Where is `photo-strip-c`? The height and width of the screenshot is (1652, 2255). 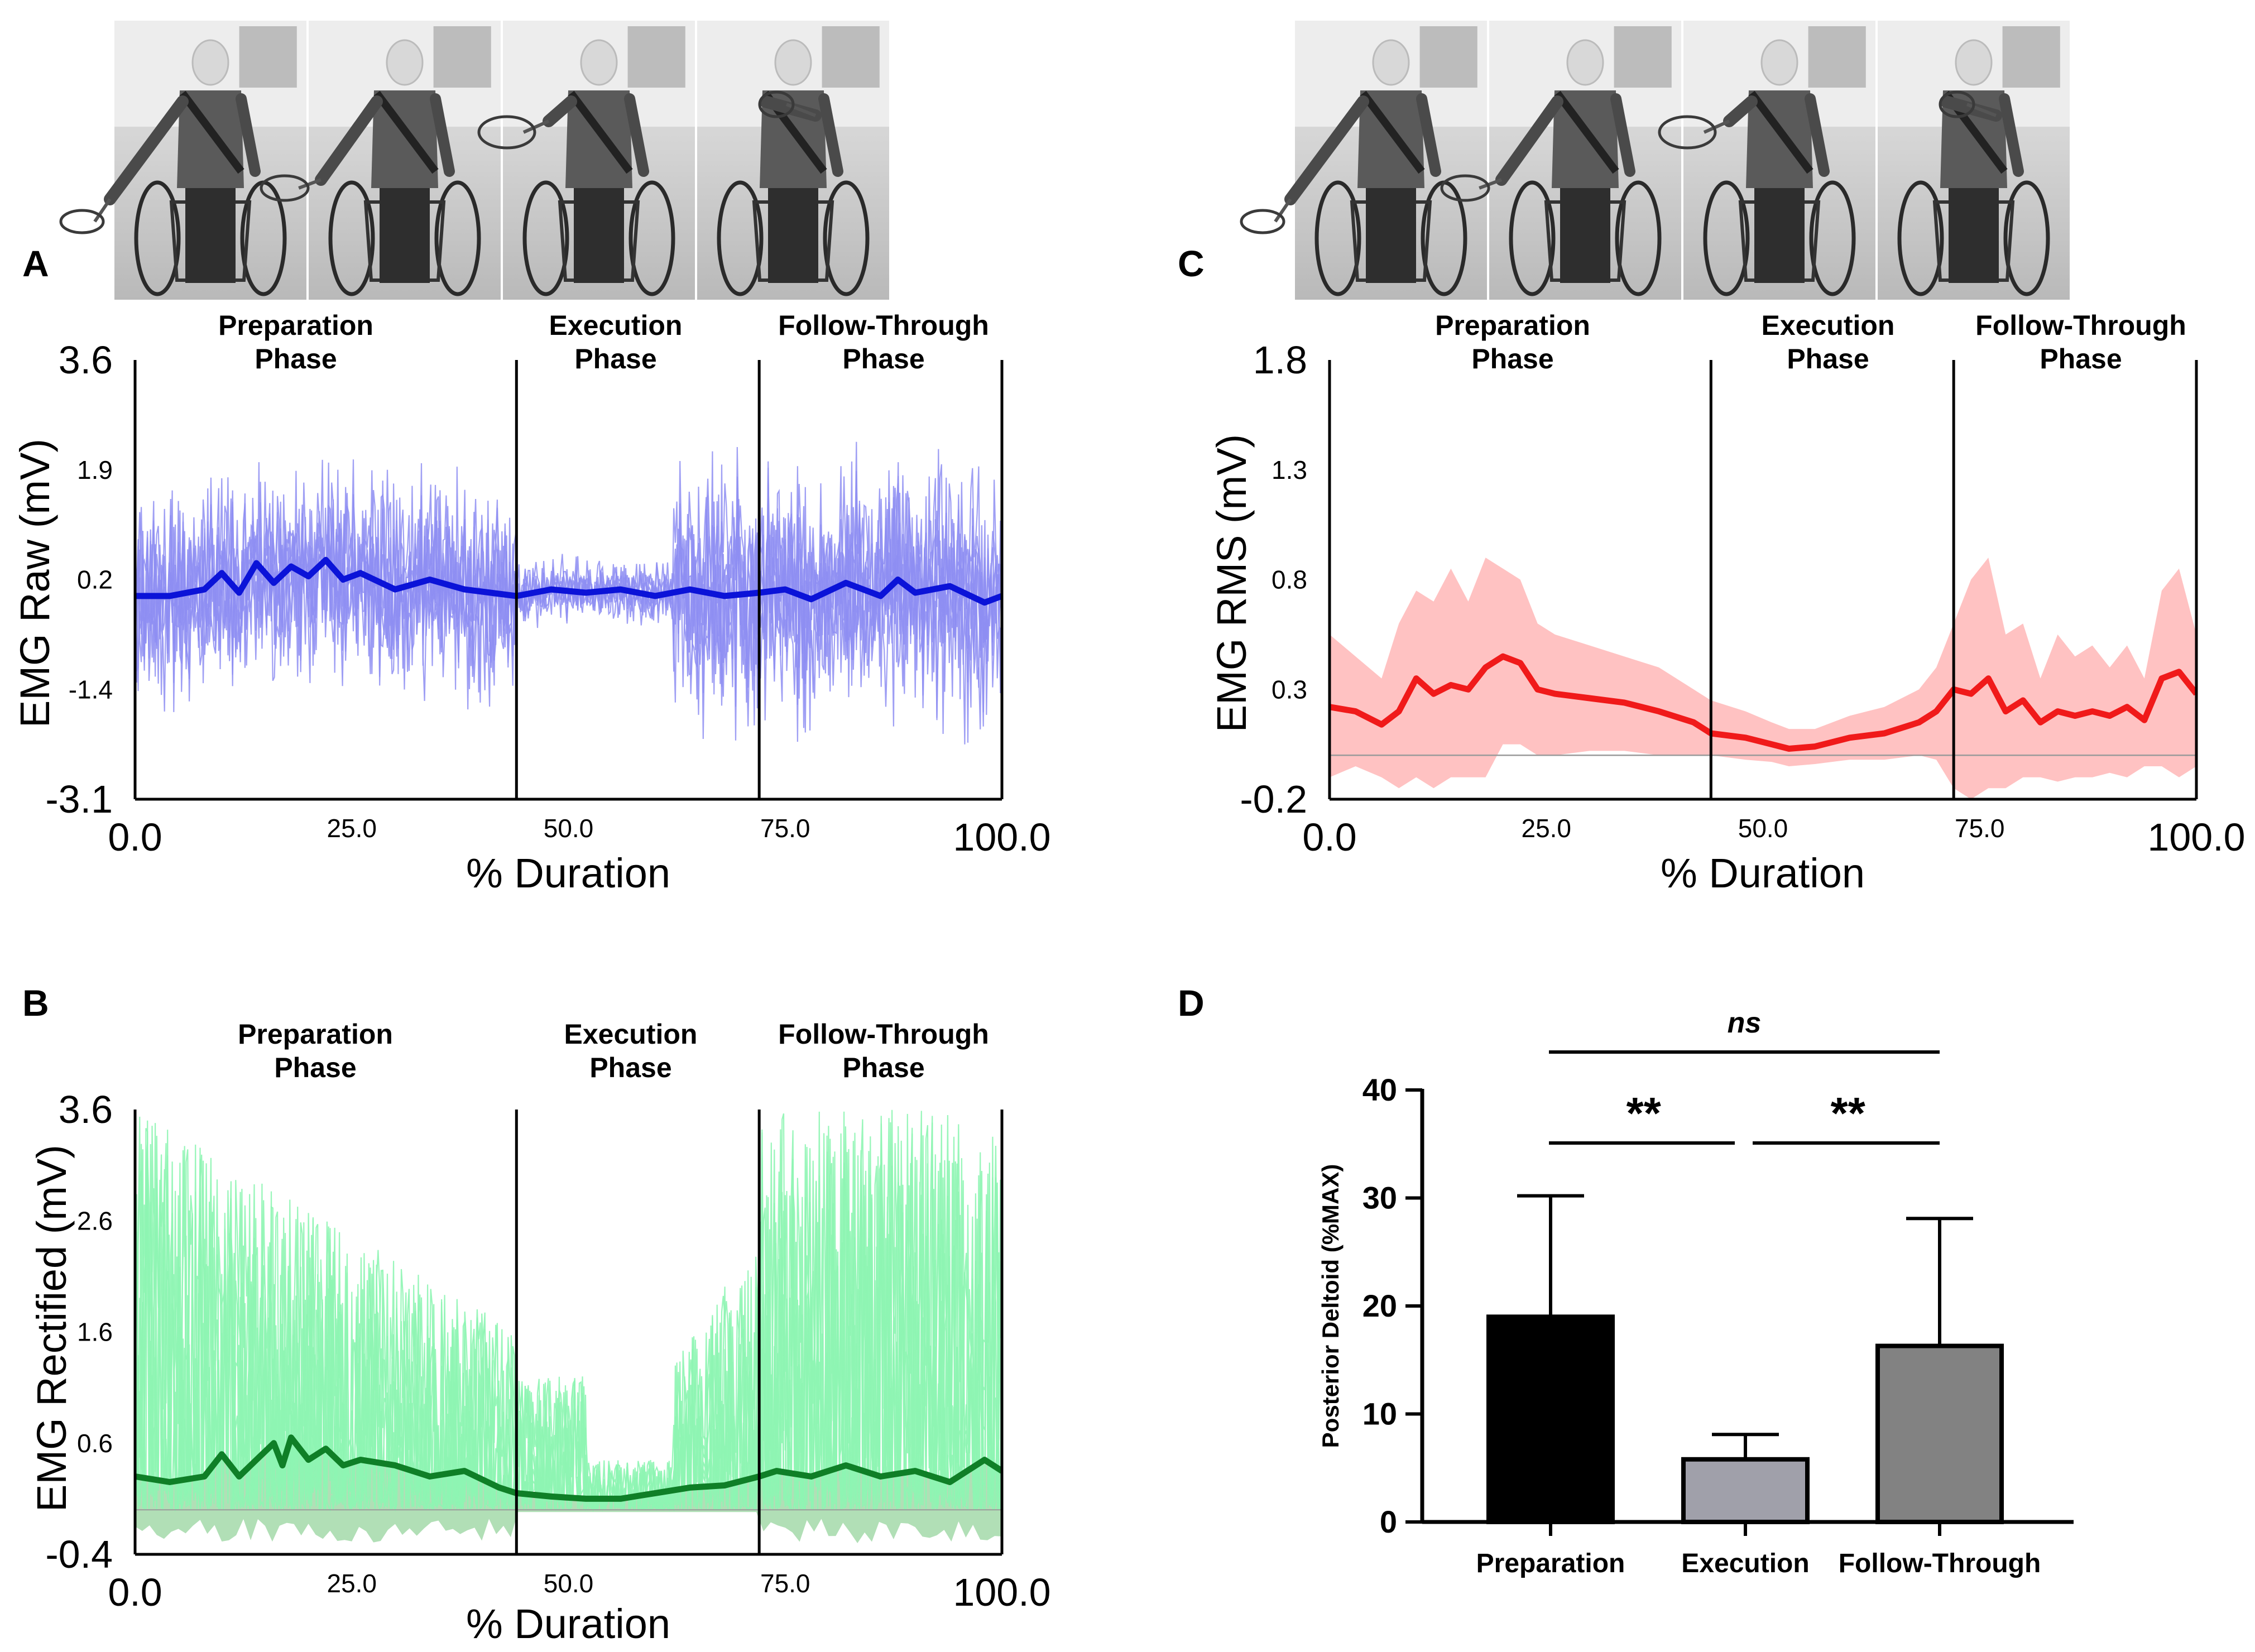
photo-strip-c is located at coordinates (1655, 160).